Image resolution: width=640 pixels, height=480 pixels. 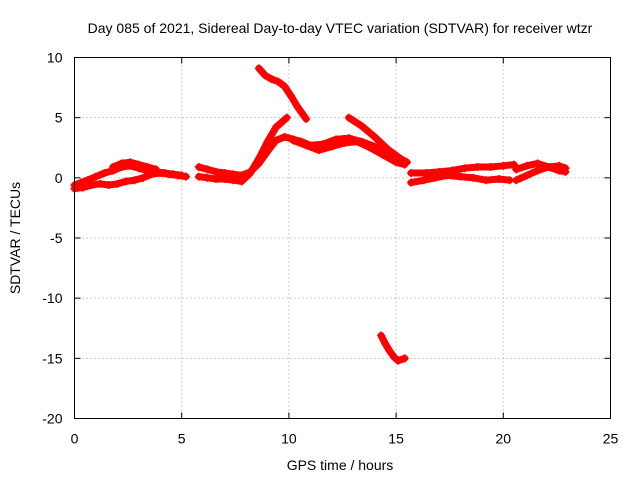 I want to click on series-band, so click(x=349, y=153).